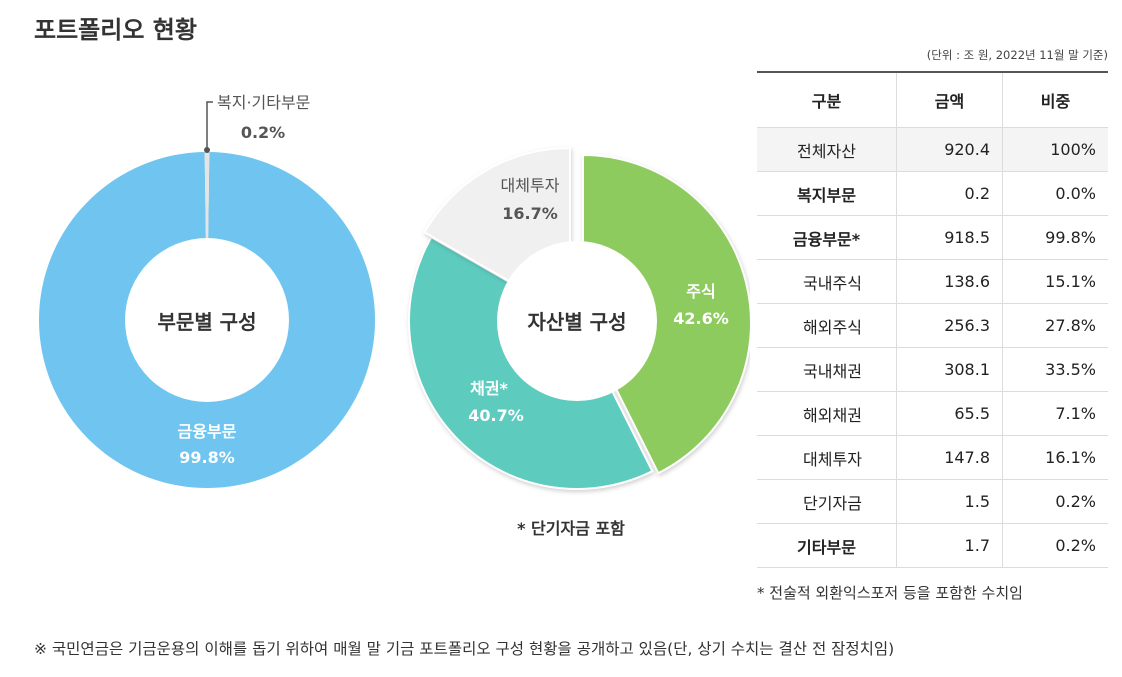  Describe the element at coordinates (827, 545) in the screenshot. I see `row-label: 기타부문` at that location.